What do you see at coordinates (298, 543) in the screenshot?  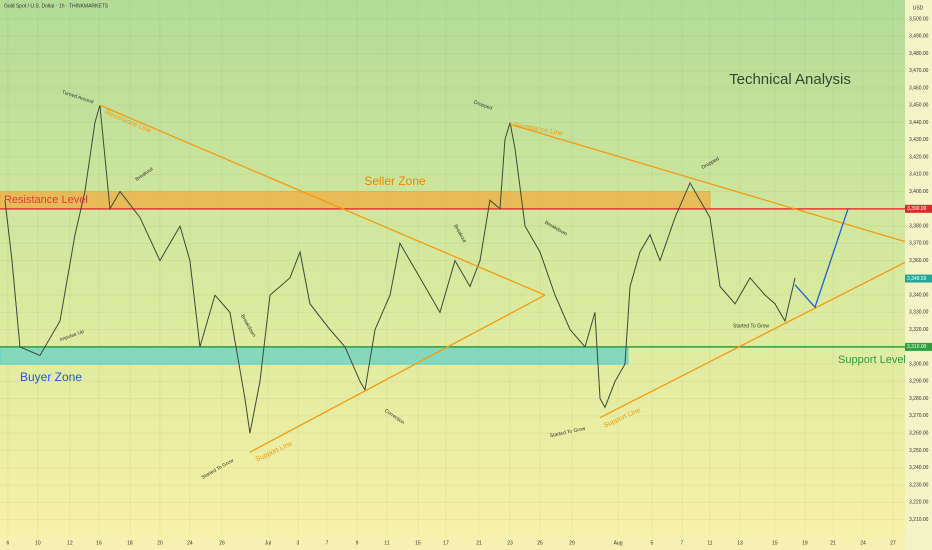 I see `x-tick-label: 3` at bounding box center [298, 543].